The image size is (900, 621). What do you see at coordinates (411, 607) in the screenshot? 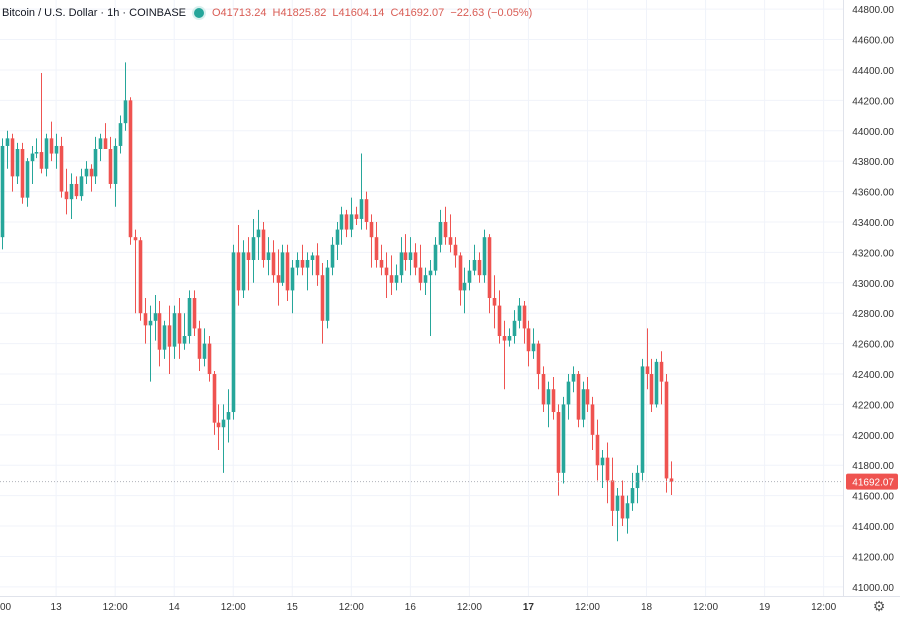
I see `x-tick-label: 16` at bounding box center [411, 607].